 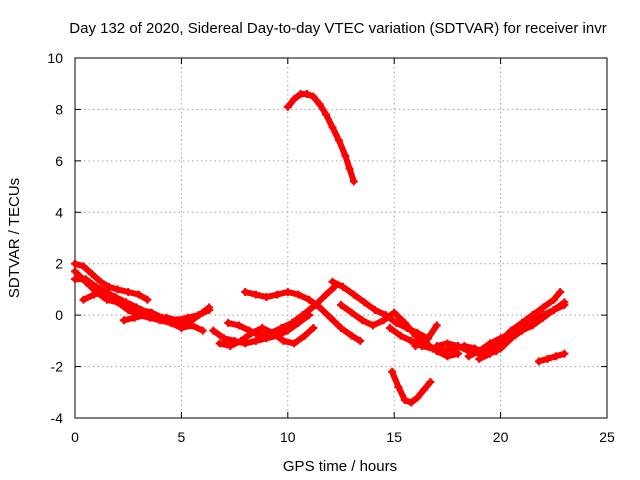 I want to click on y-tick-label: 8, so click(x=59, y=109).